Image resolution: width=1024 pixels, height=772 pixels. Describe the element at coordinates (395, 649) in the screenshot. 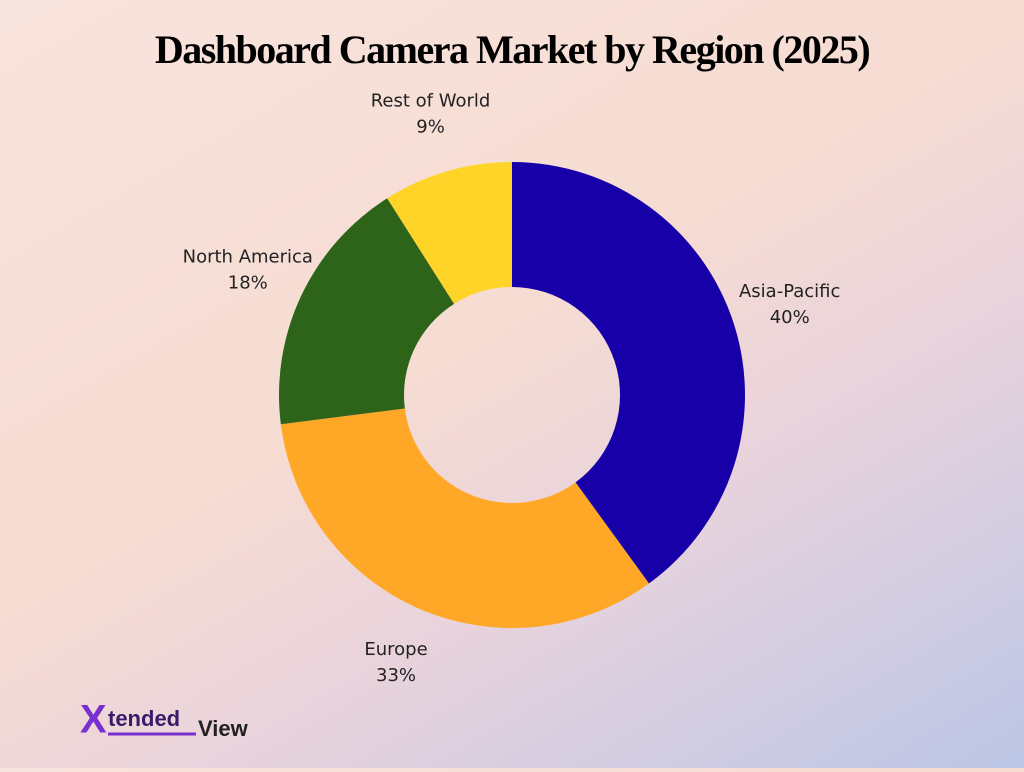

I see `segment-label: Europe` at that location.